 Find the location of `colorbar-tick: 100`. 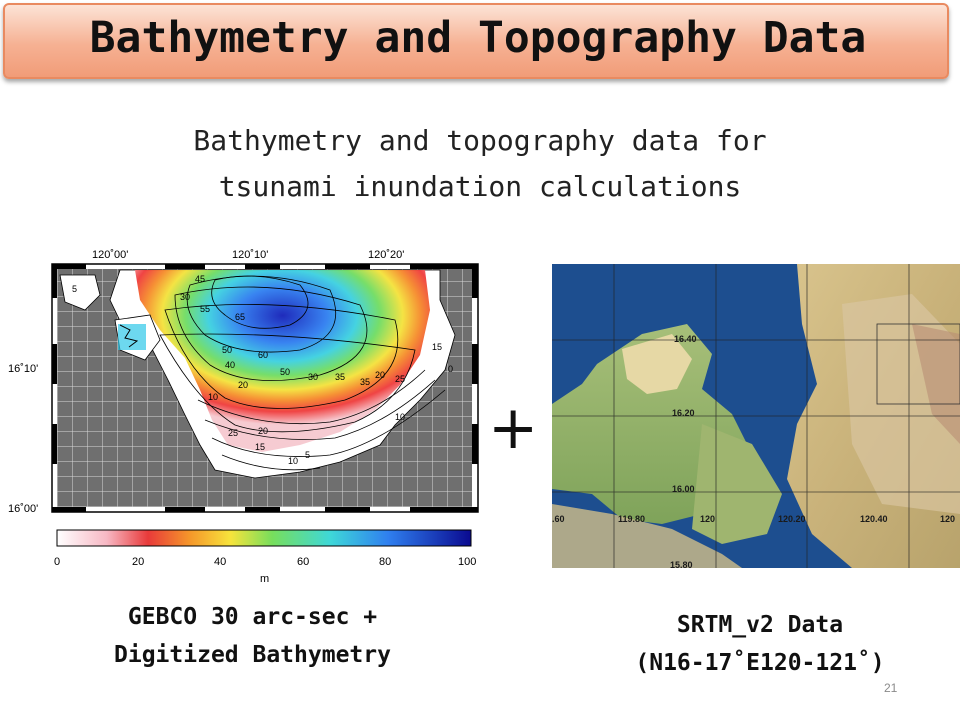

colorbar-tick: 100 is located at coordinates (467, 562).